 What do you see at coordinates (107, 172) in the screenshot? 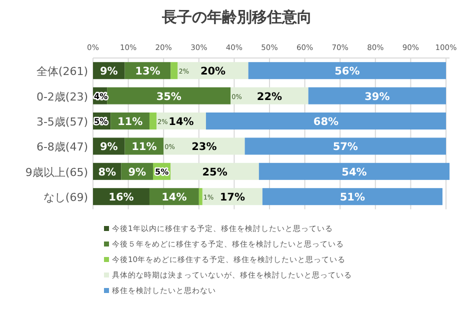
I see `text: 8%` at bounding box center [107, 172].